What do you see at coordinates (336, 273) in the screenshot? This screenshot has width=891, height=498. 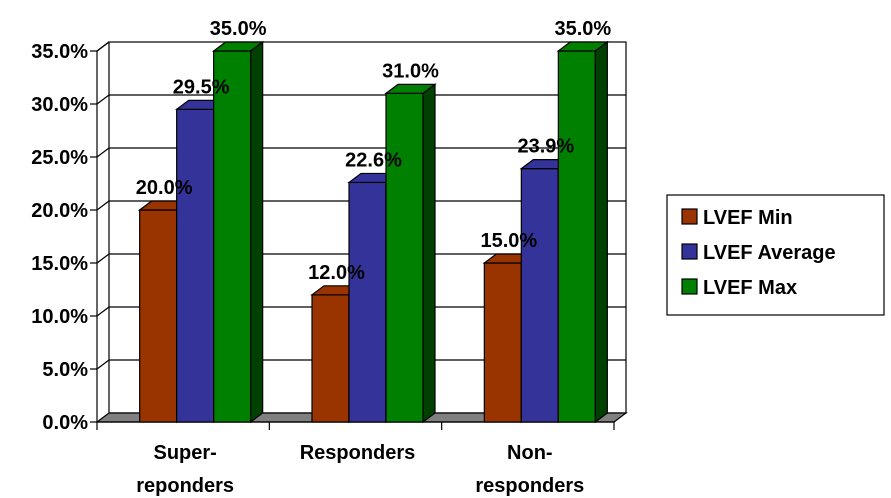 I see `data-label: 12.0%` at bounding box center [336, 273].